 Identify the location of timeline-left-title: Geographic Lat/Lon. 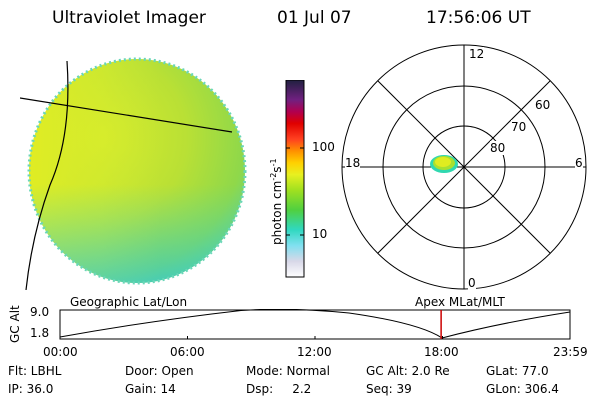
(129, 302).